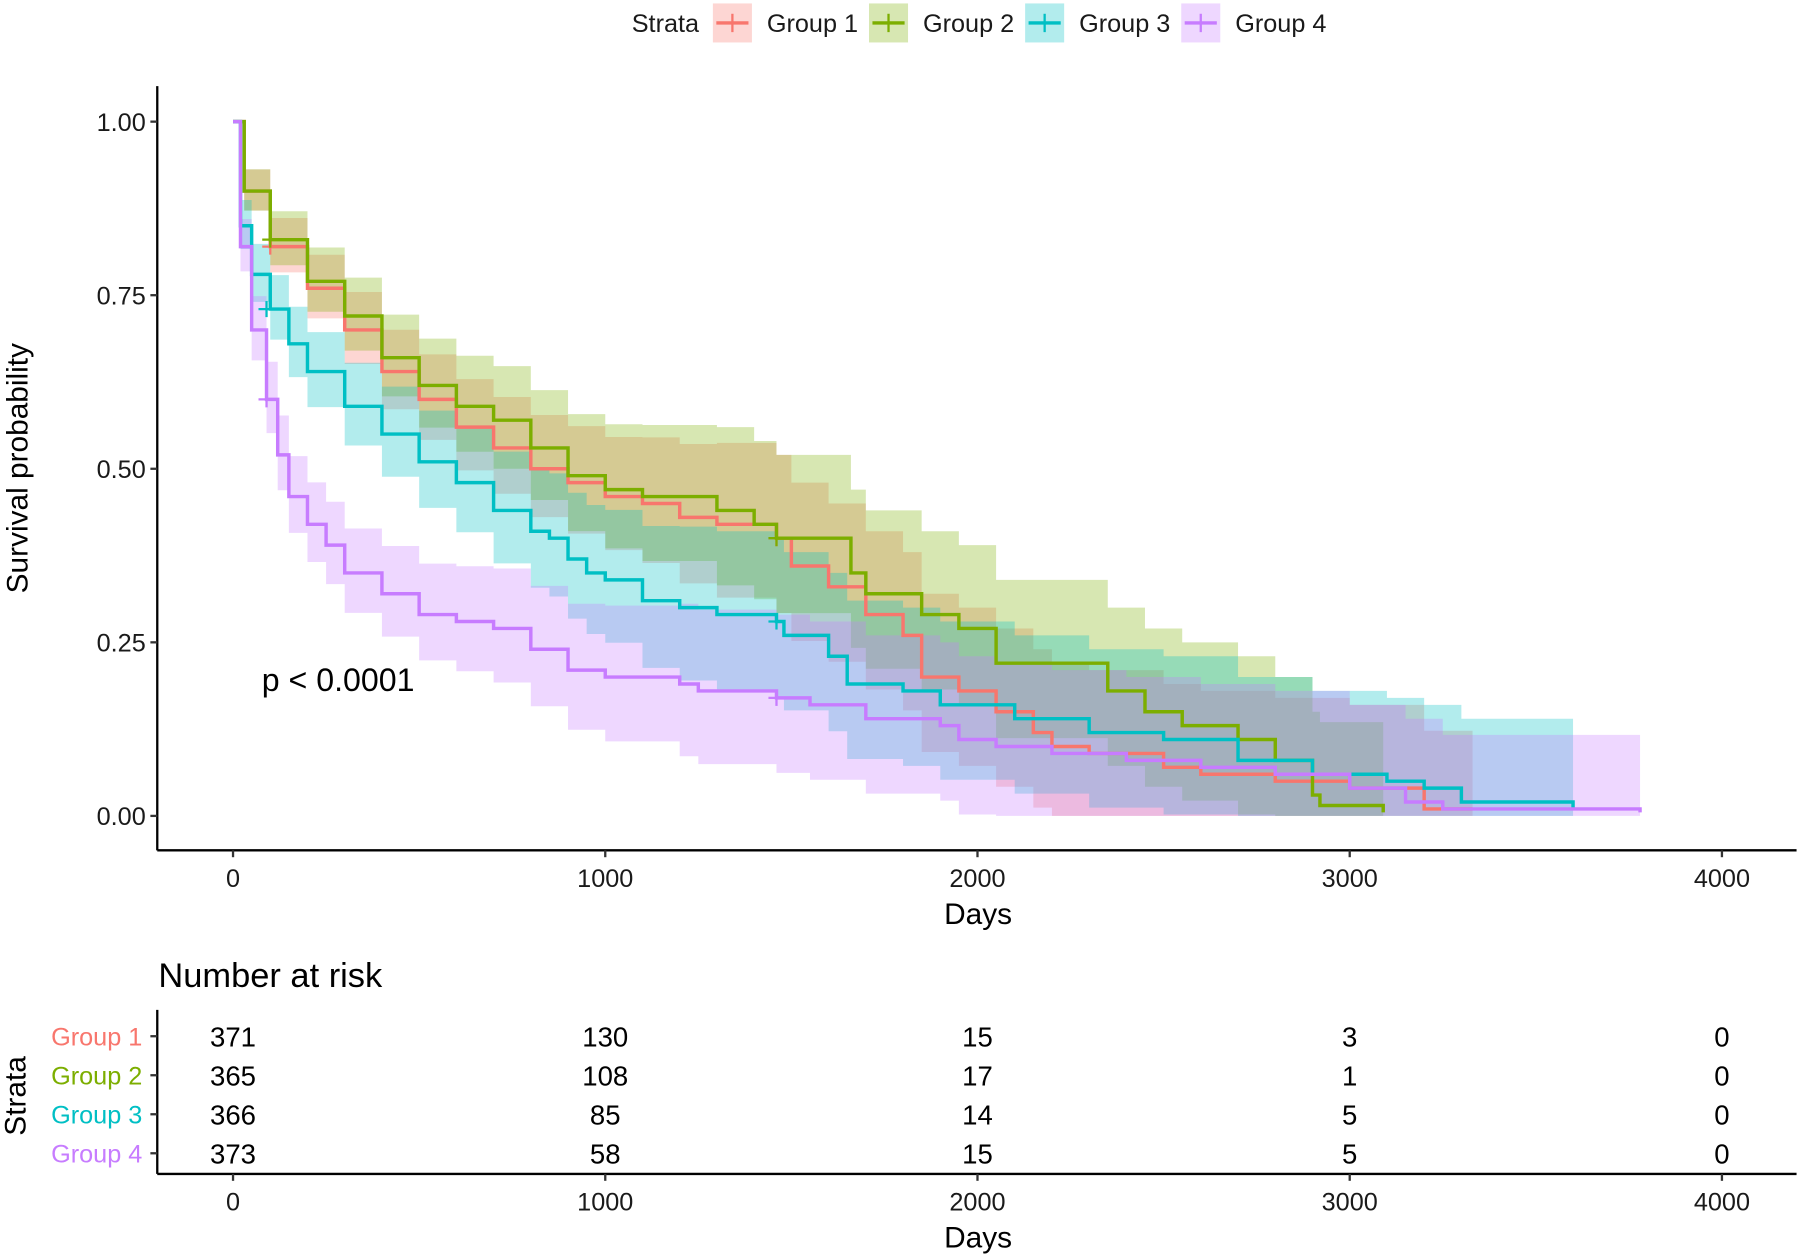 This screenshot has width=1800, height=1260. What do you see at coordinates (338, 680) in the screenshot?
I see `p-value-annotation: p < 0.0001` at bounding box center [338, 680].